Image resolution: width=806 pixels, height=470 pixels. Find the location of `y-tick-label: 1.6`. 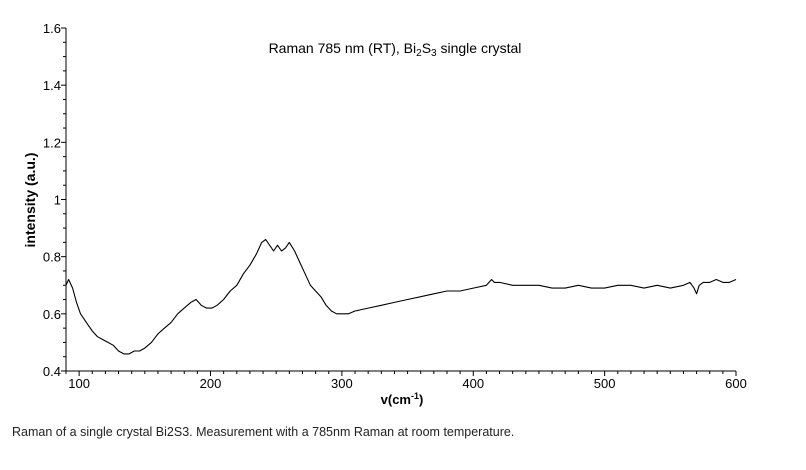

y-tick-label: 1.6 is located at coordinates (52, 28).